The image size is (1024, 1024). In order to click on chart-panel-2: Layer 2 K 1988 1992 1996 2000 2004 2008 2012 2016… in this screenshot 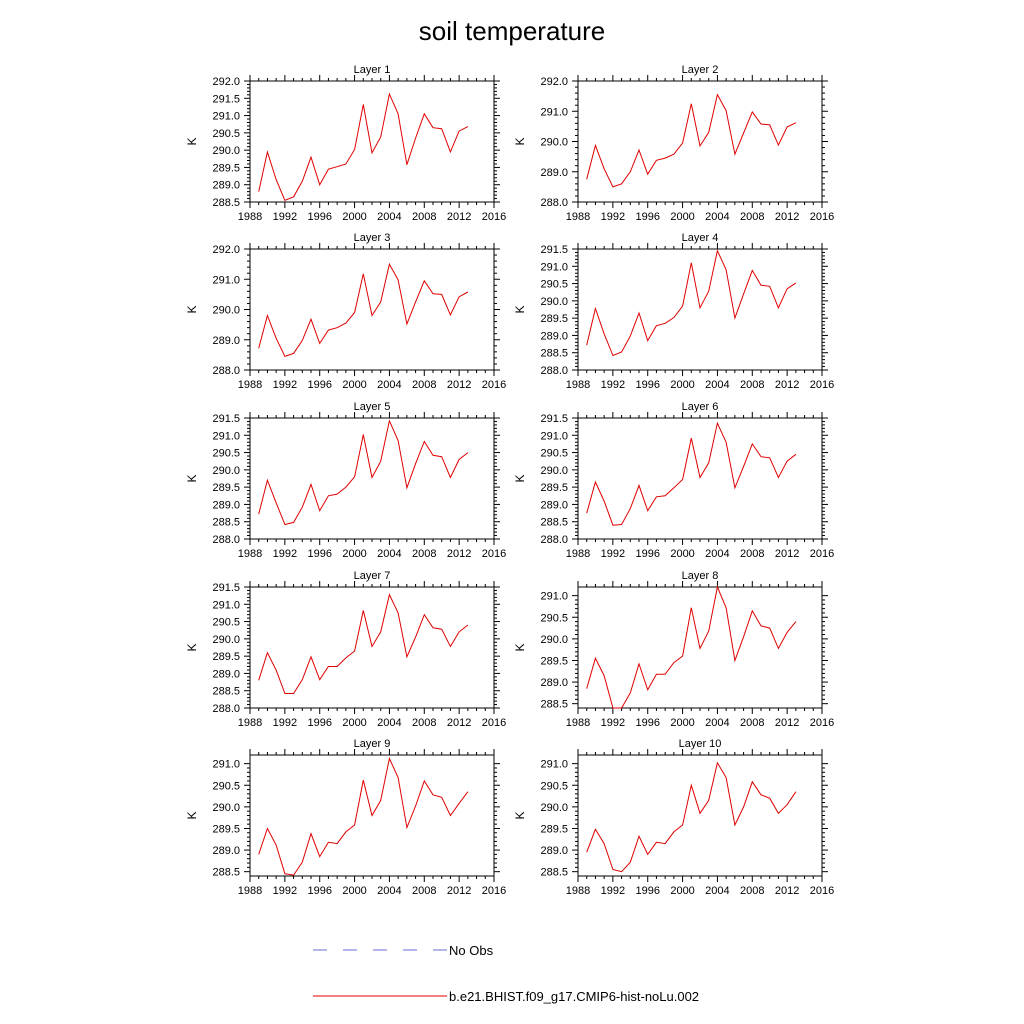, I will do `click(673, 143)`.